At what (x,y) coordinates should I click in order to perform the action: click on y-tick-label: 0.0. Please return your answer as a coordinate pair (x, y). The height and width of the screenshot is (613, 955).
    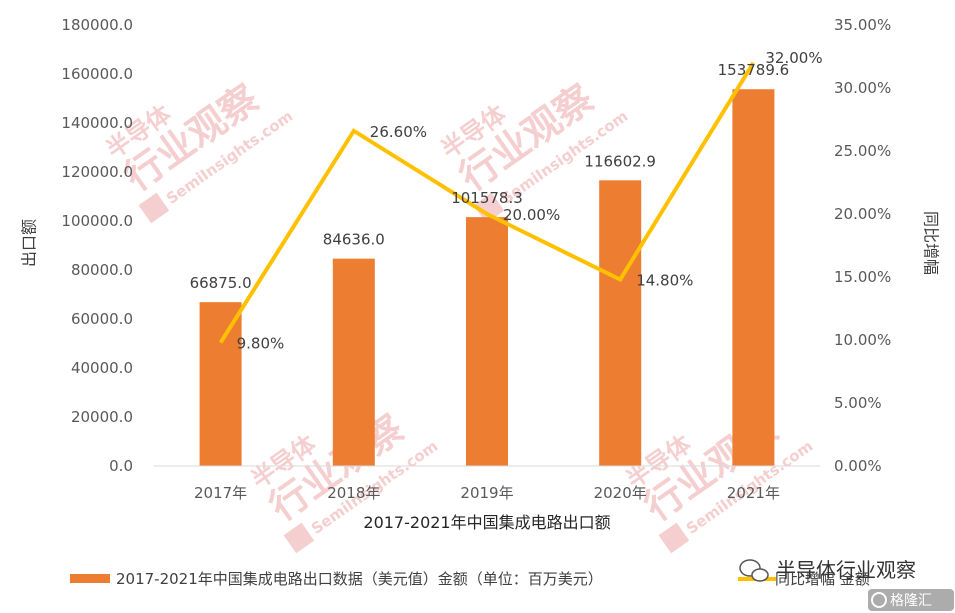
    Looking at the image, I should click on (121, 466).